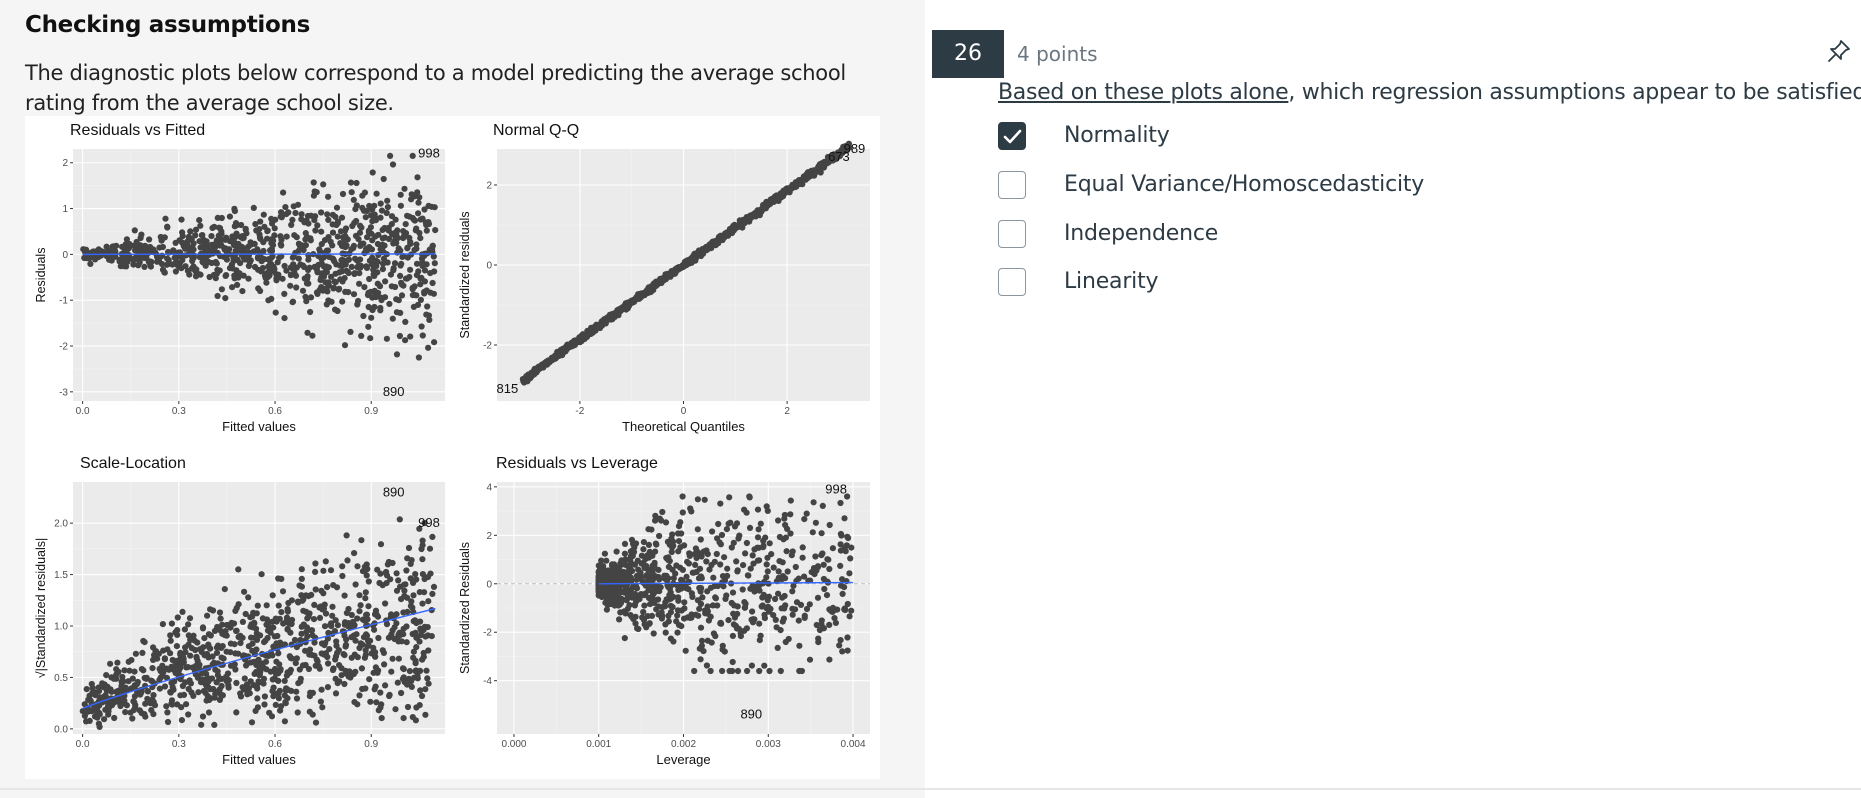  Describe the element at coordinates (61, 729) in the screenshot. I see `y-tick-label: 0.0` at that location.